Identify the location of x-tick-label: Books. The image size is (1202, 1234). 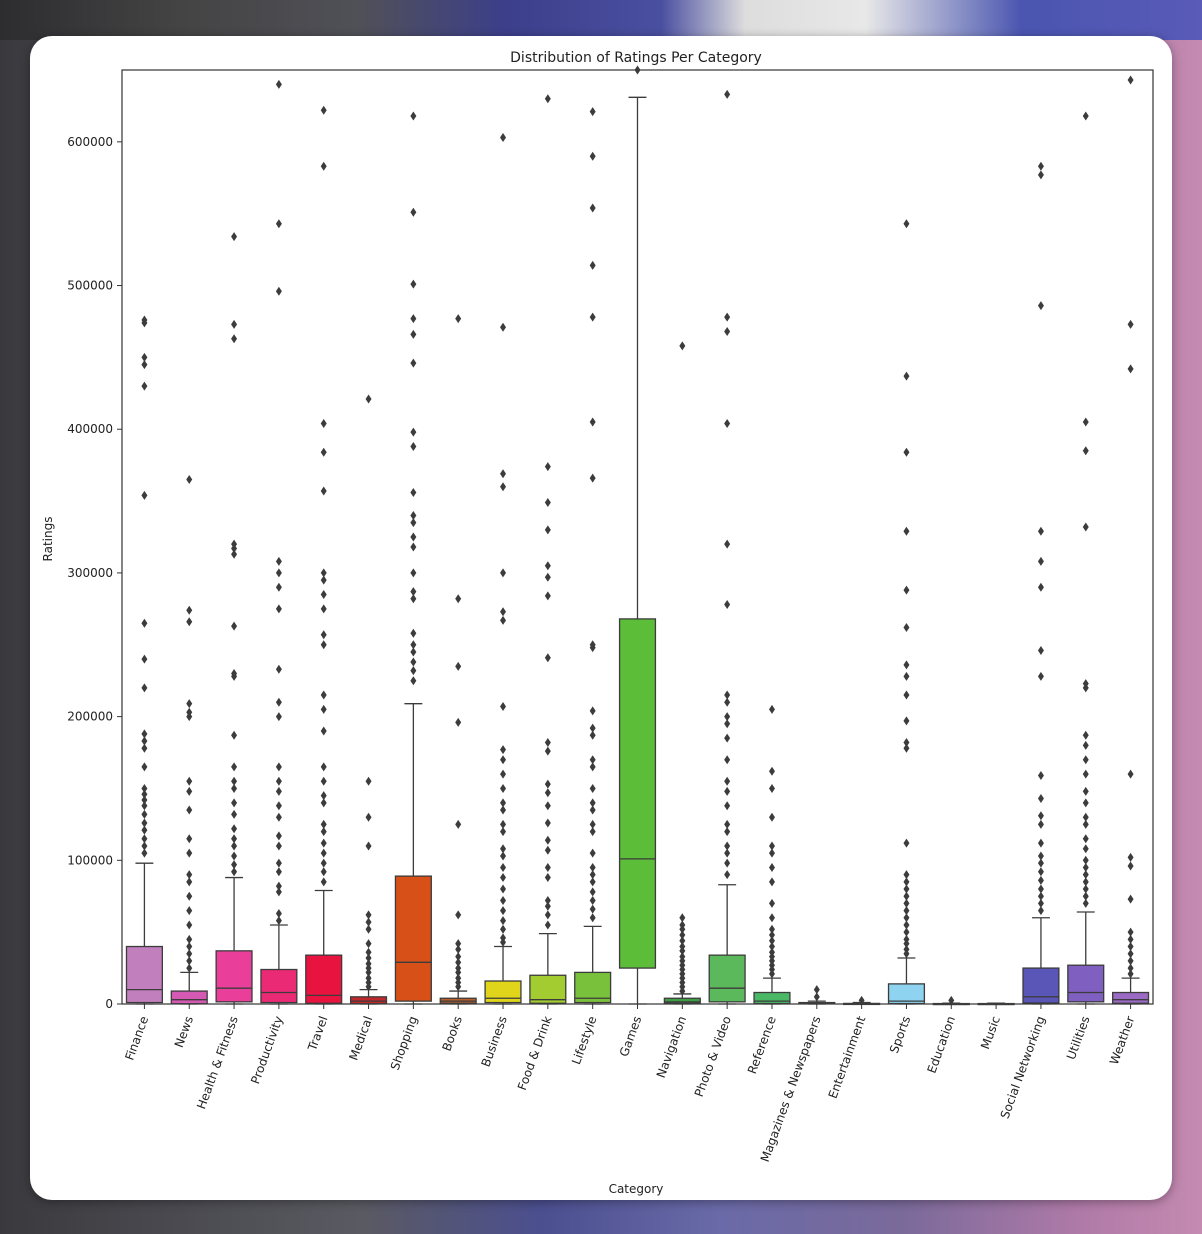
(453, 1033).